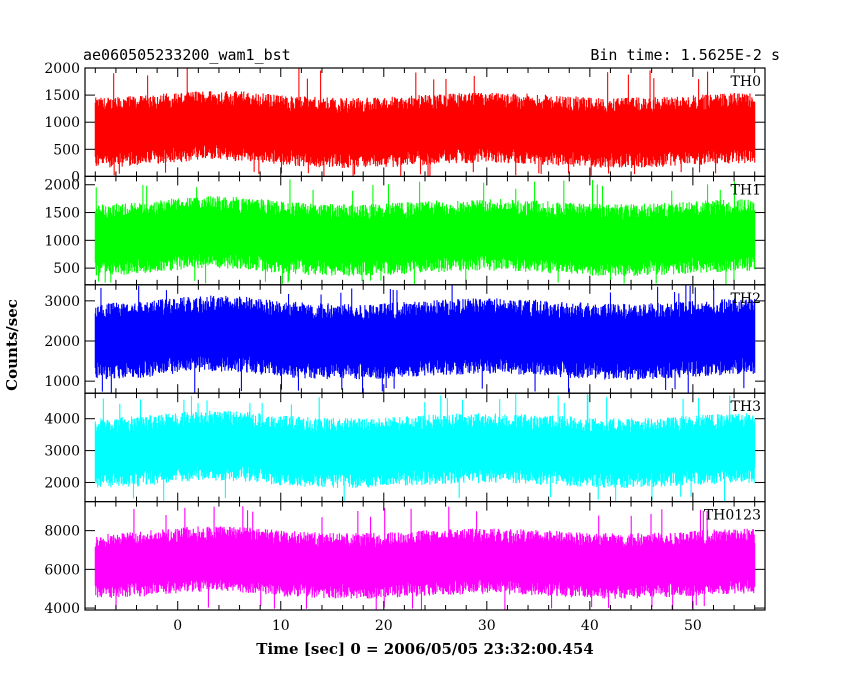  I want to click on x-tick-label: 40, so click(590, 626).